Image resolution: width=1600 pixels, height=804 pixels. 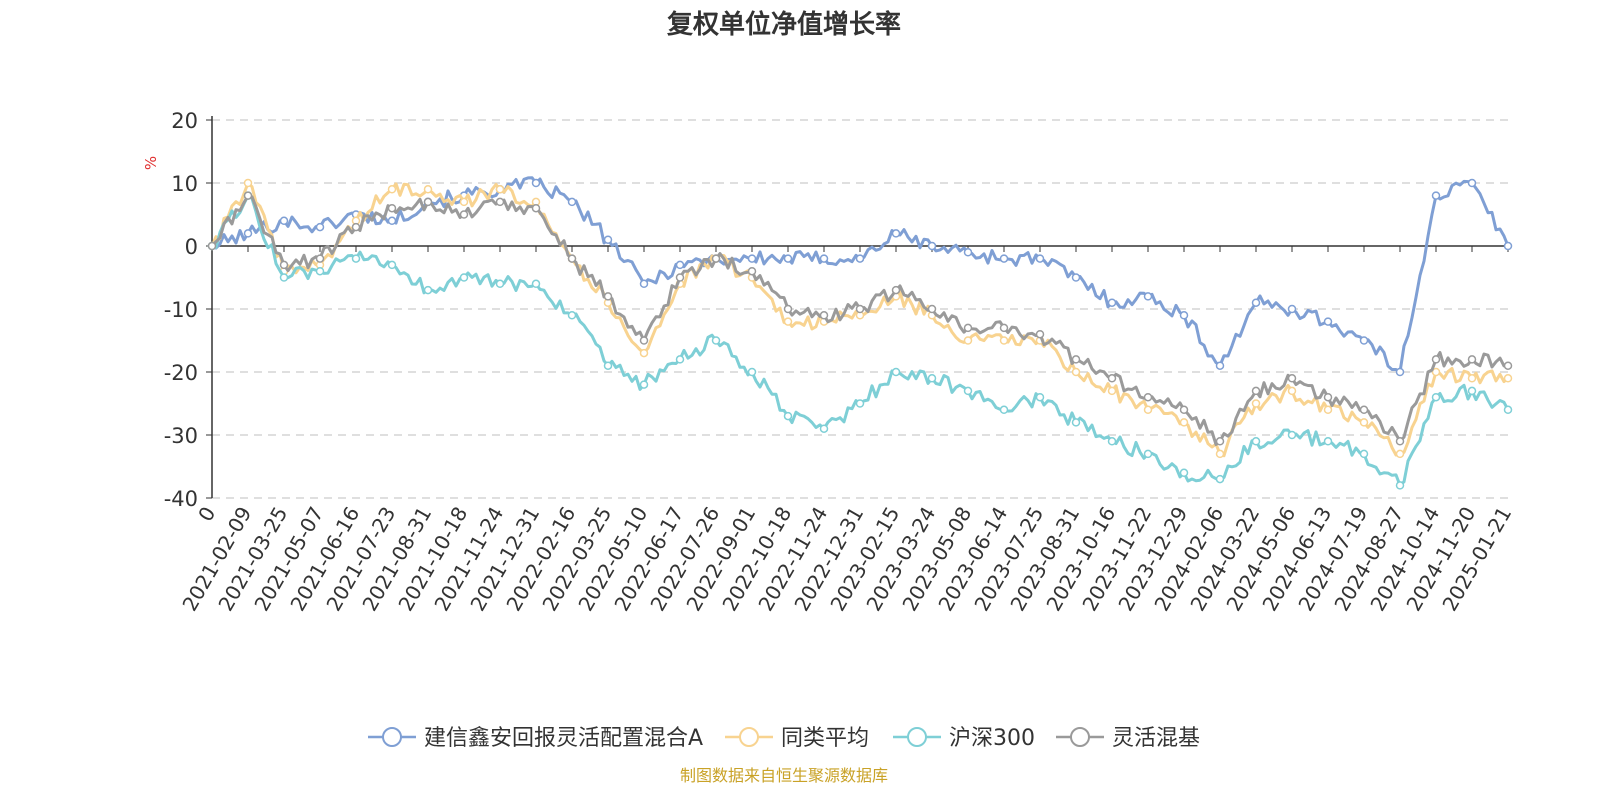 I want to click on legend-item: 同类平均, so click(x=797, y=738).